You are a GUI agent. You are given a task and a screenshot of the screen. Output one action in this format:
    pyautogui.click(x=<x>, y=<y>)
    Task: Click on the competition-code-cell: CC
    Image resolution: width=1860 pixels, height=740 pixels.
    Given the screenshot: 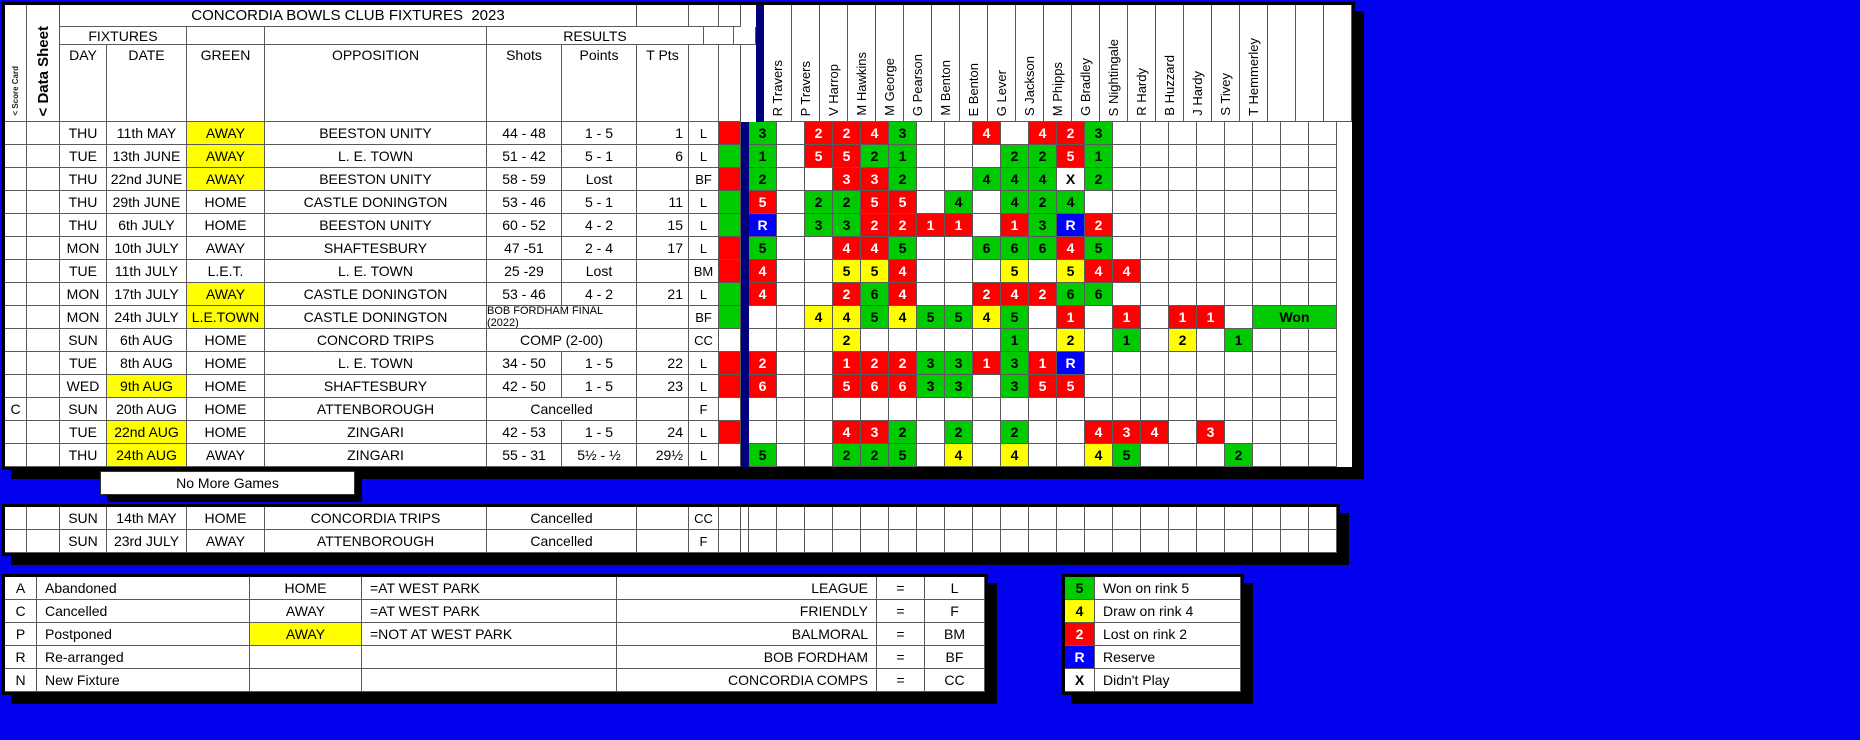 What is the action you would take?
    pyautogui.click(x=704, y=518)
    